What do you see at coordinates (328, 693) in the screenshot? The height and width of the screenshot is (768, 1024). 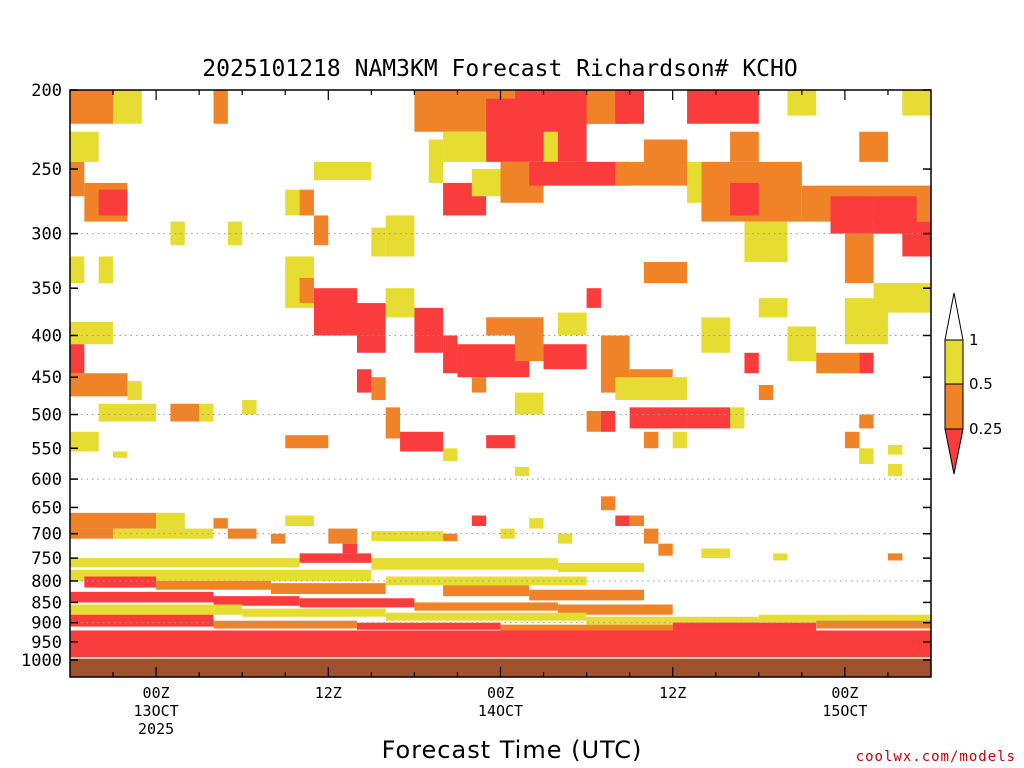 I see `x-tick-label-12-0: 12Z` at bounding box center [328, 693].